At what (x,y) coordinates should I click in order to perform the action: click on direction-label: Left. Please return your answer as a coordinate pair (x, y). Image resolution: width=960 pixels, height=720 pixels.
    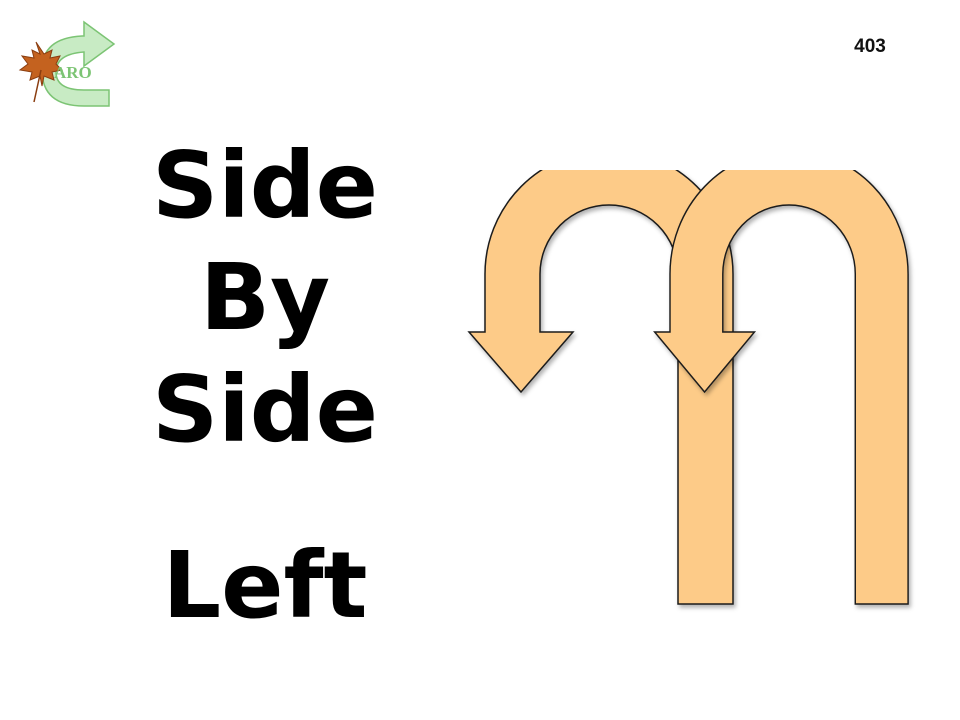
    Looking at the image, I should click on (265, 585).